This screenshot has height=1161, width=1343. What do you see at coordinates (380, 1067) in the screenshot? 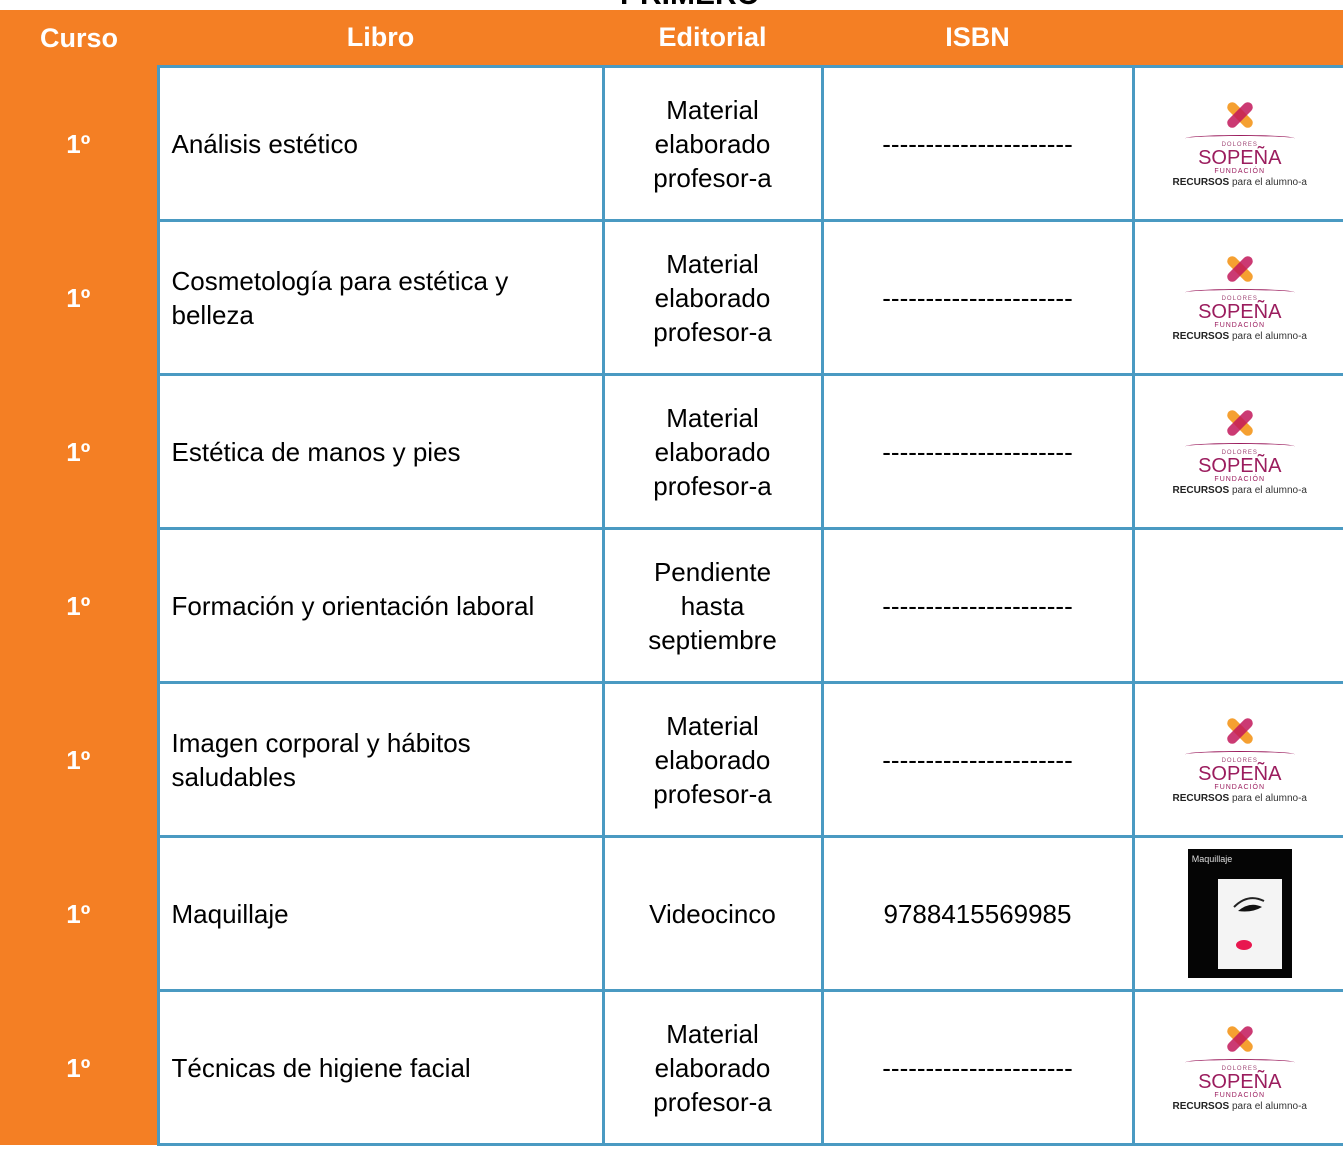
I see `libro-cell: Técnicas de higiene facial` at bounding box center [380, 1067].